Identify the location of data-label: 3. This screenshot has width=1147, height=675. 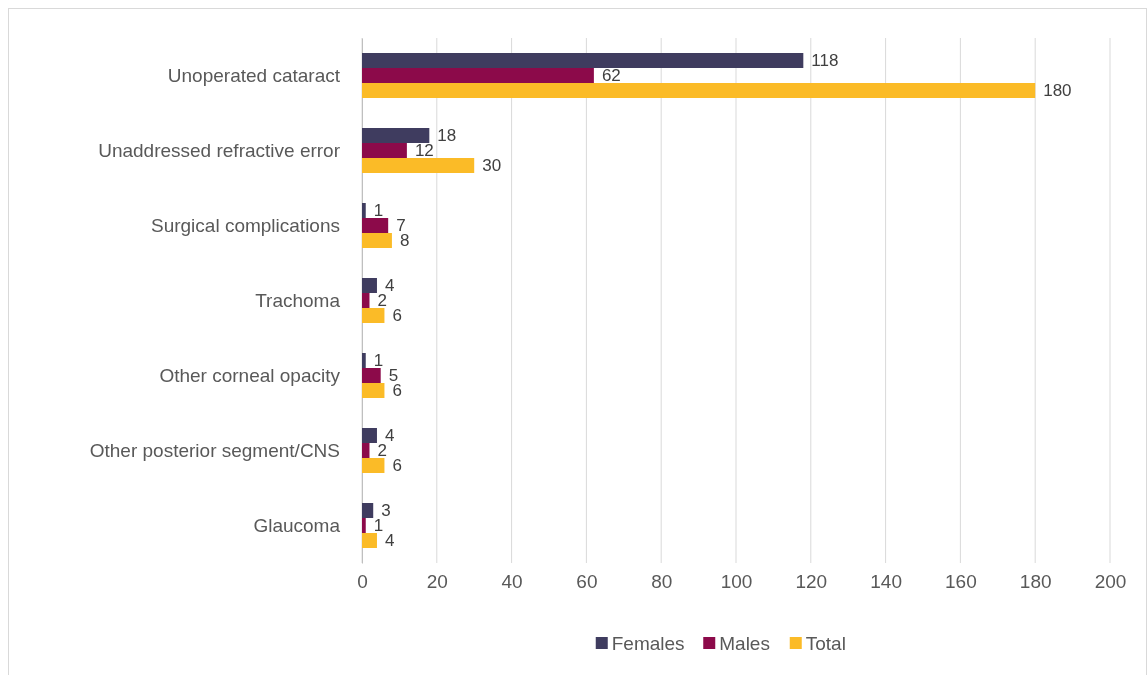
(386, 510).